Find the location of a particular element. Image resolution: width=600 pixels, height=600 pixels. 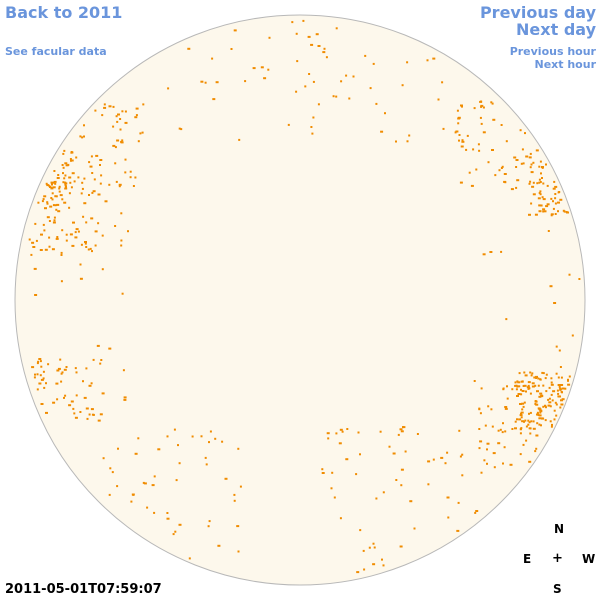

next-day-link: Next day is located at coordinates (556, 29).